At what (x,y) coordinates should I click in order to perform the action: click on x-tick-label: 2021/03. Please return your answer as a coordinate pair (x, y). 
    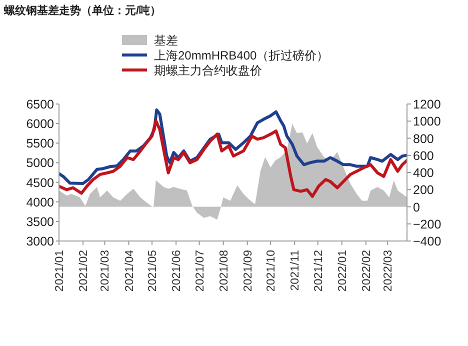
    Looking at the image, I should click on (106, 271).